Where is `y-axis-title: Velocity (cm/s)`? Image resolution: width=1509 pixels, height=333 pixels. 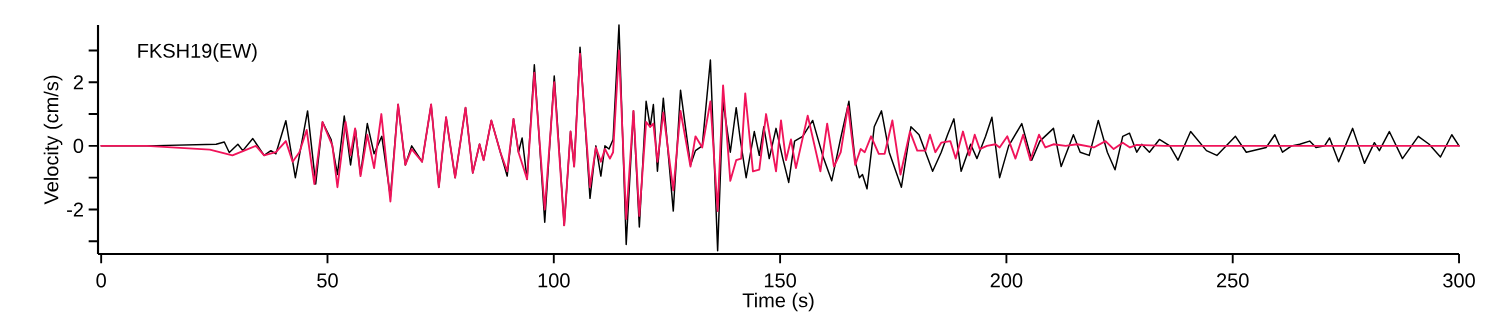 y-axis-title: Velocity (cm/s) is located at coordinates (53, 140).